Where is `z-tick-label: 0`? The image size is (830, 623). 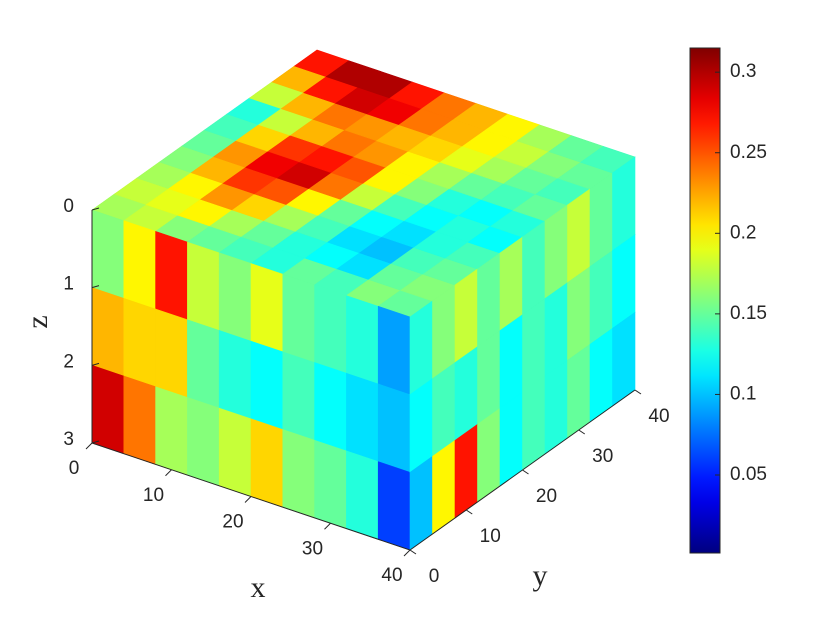 z-tick-label: 0 is located at coordinates (68, 206).